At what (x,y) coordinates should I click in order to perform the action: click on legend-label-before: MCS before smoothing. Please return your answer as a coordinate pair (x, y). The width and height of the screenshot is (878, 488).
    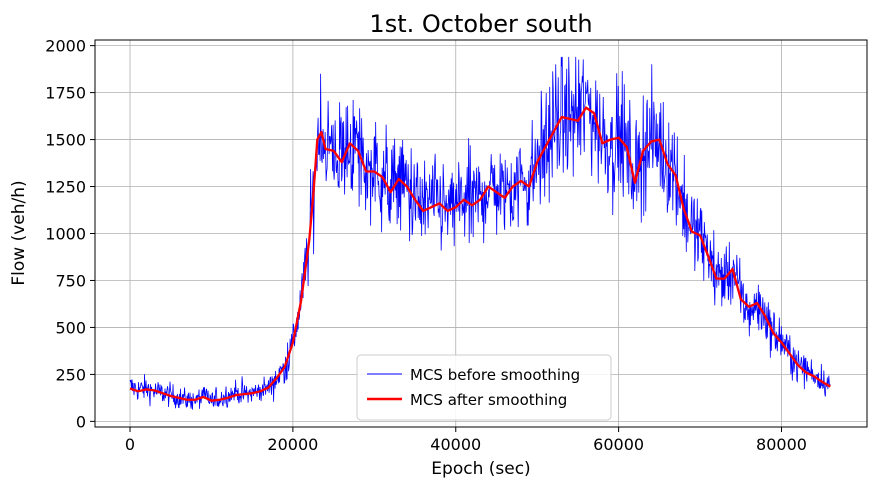
    Looking at the image, I should click on (495, 375).